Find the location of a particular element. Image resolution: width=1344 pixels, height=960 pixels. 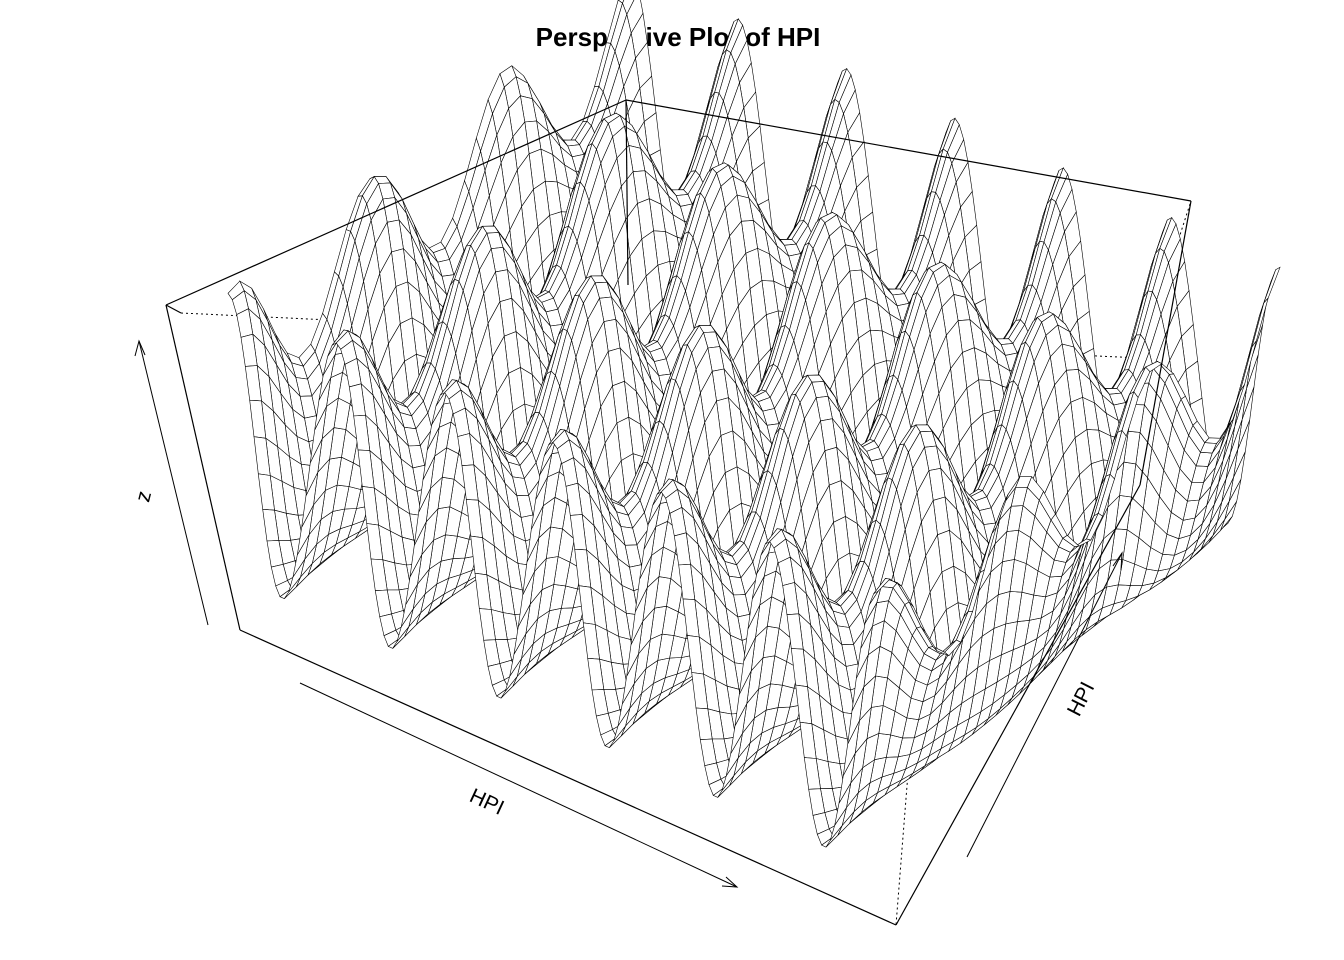

chart-title: Perspective Plot of HPI is located at coordinates (678, 37).